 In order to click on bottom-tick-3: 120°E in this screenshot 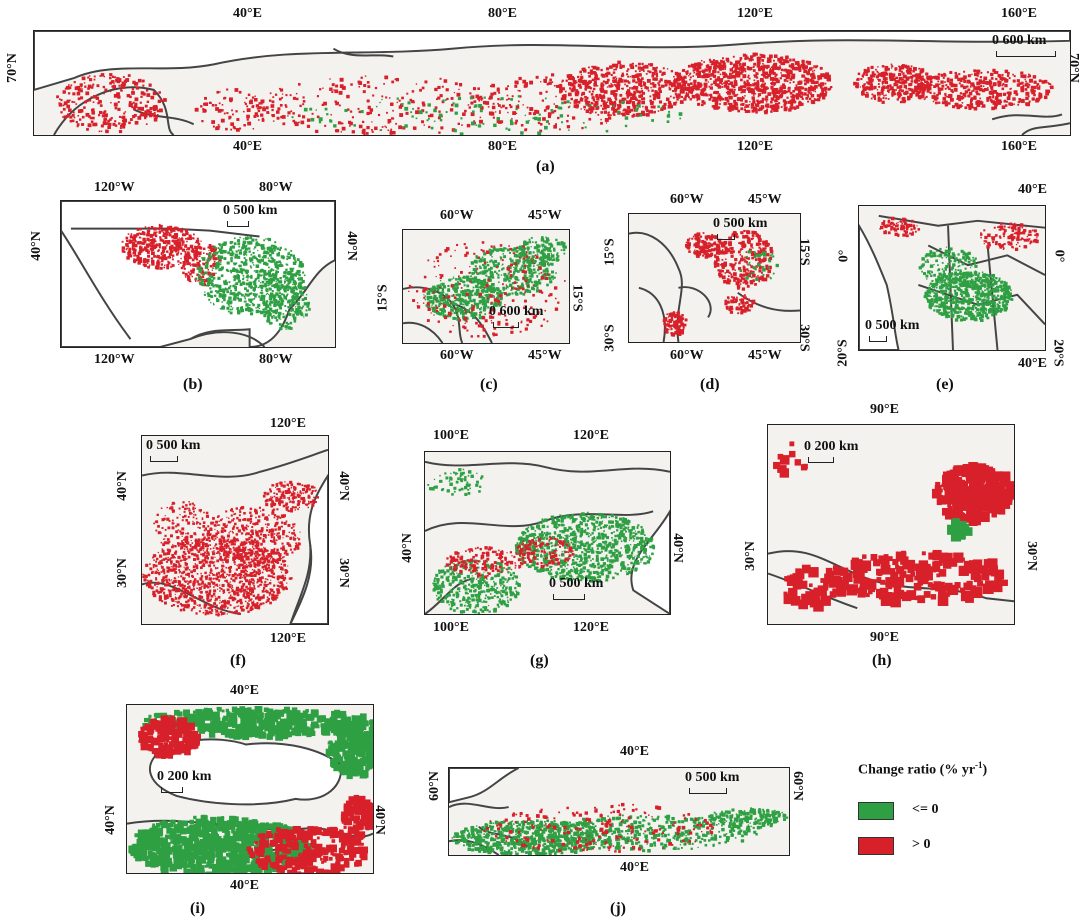, I will do `click(755, 146)`.